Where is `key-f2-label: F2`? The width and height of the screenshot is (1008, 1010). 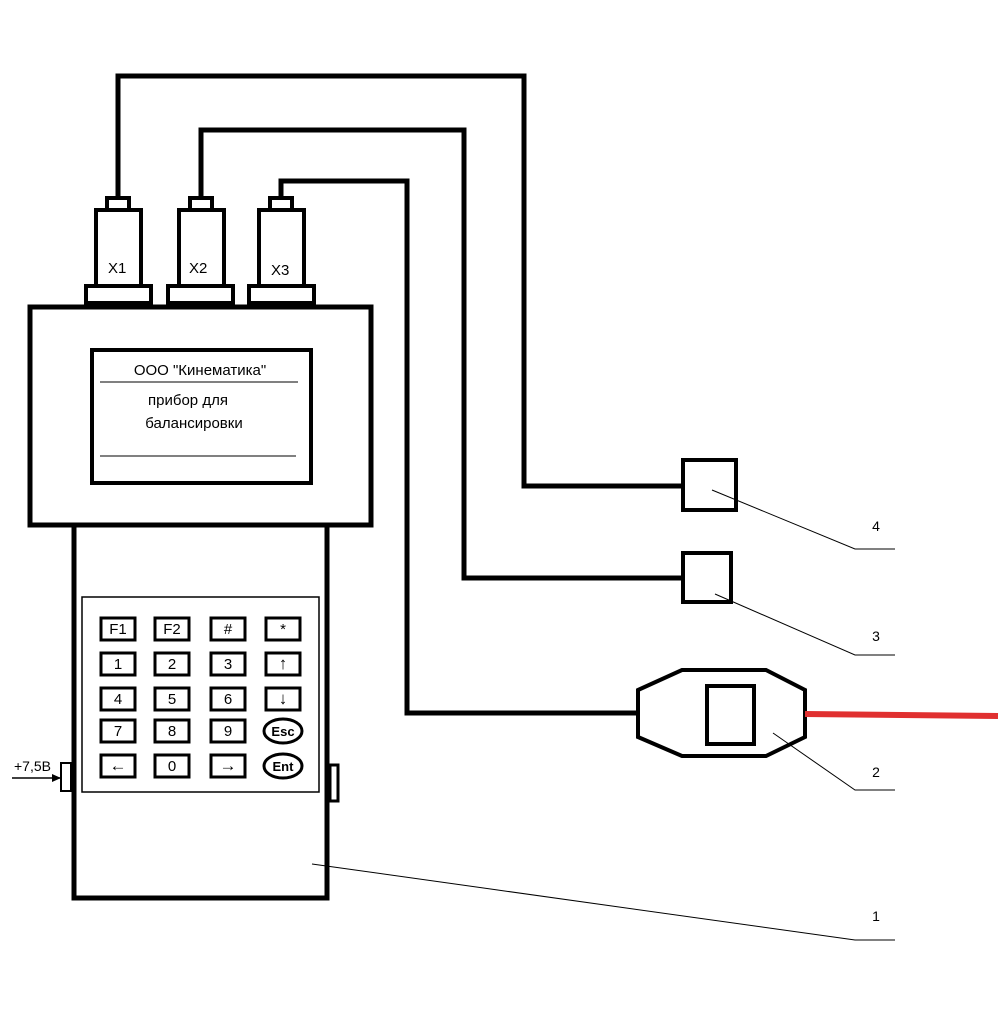
key-f2-label: F2 is located at coordinates (172, 629).